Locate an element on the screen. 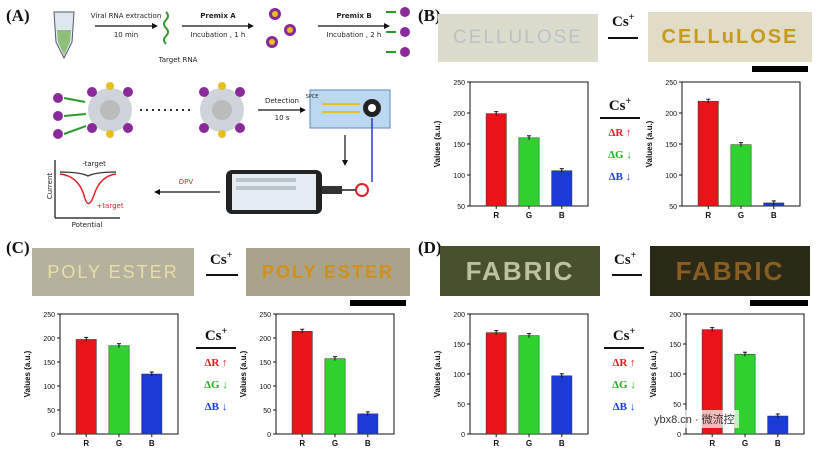  photo-d-before: FABRIC is located at coordinates (520, 271).